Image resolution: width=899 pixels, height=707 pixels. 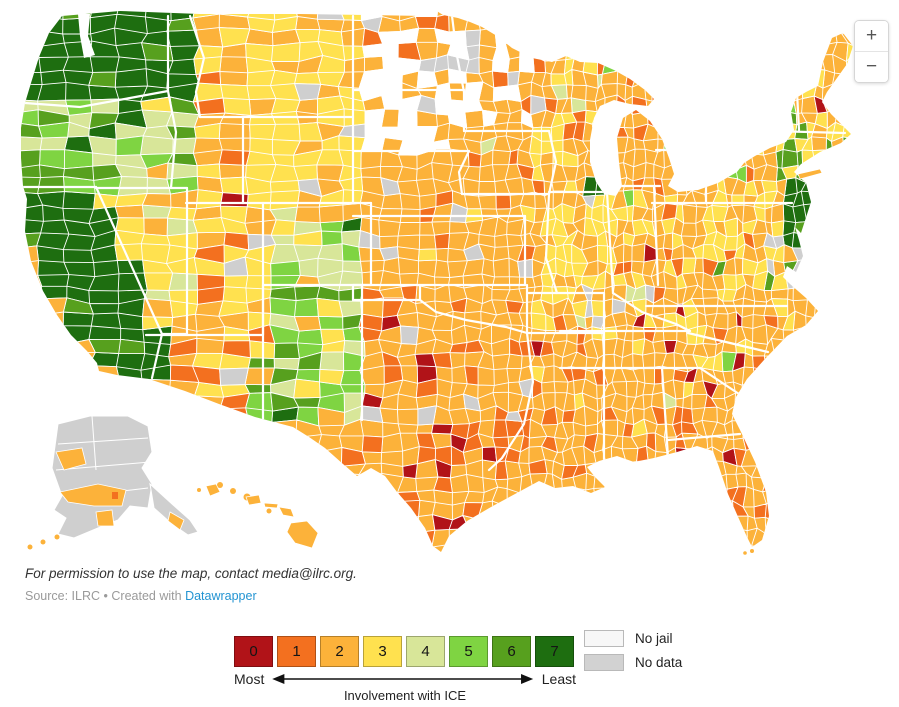 What do you see at coordinates (405, 695) in the screenshot?
I see `legend-axis-label: Involvement with ICE` at bounding box center [405, 695].